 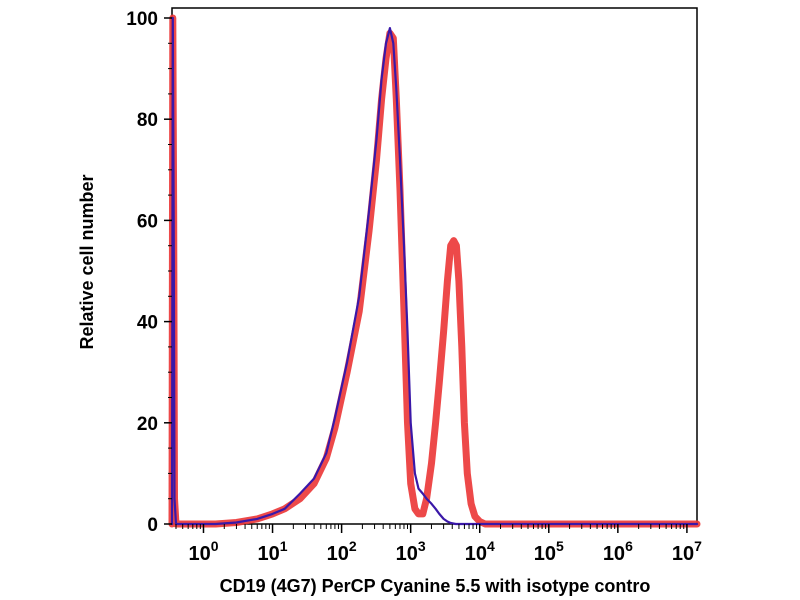 I want to click on y-tick-label: 40, so click(x=147, y=323).